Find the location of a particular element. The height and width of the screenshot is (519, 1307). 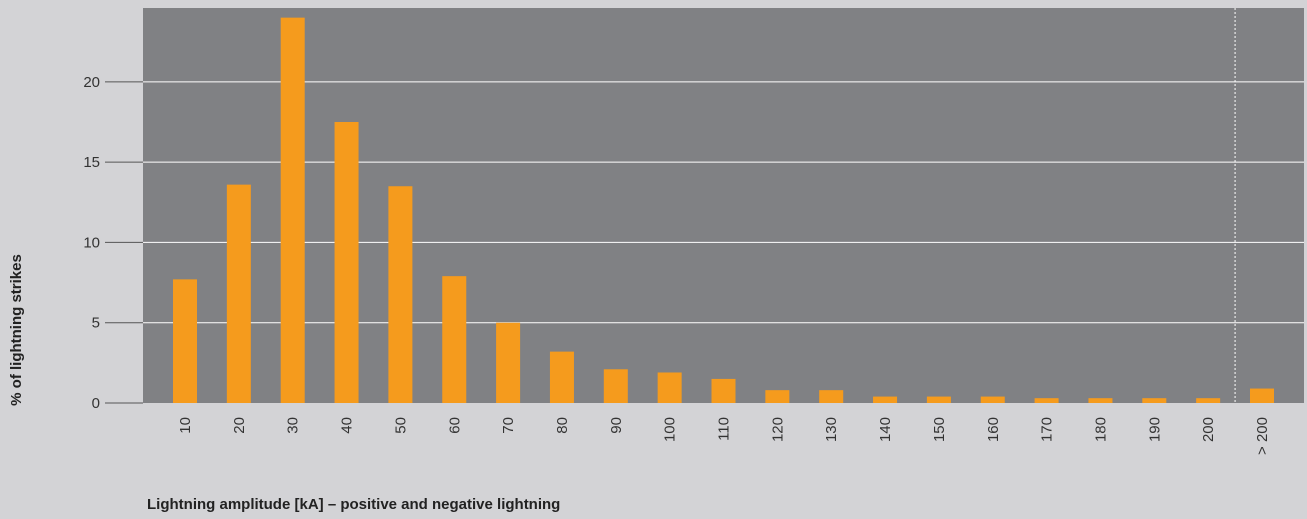

x-tick-label: 150 is located at coordinates (939, 429).